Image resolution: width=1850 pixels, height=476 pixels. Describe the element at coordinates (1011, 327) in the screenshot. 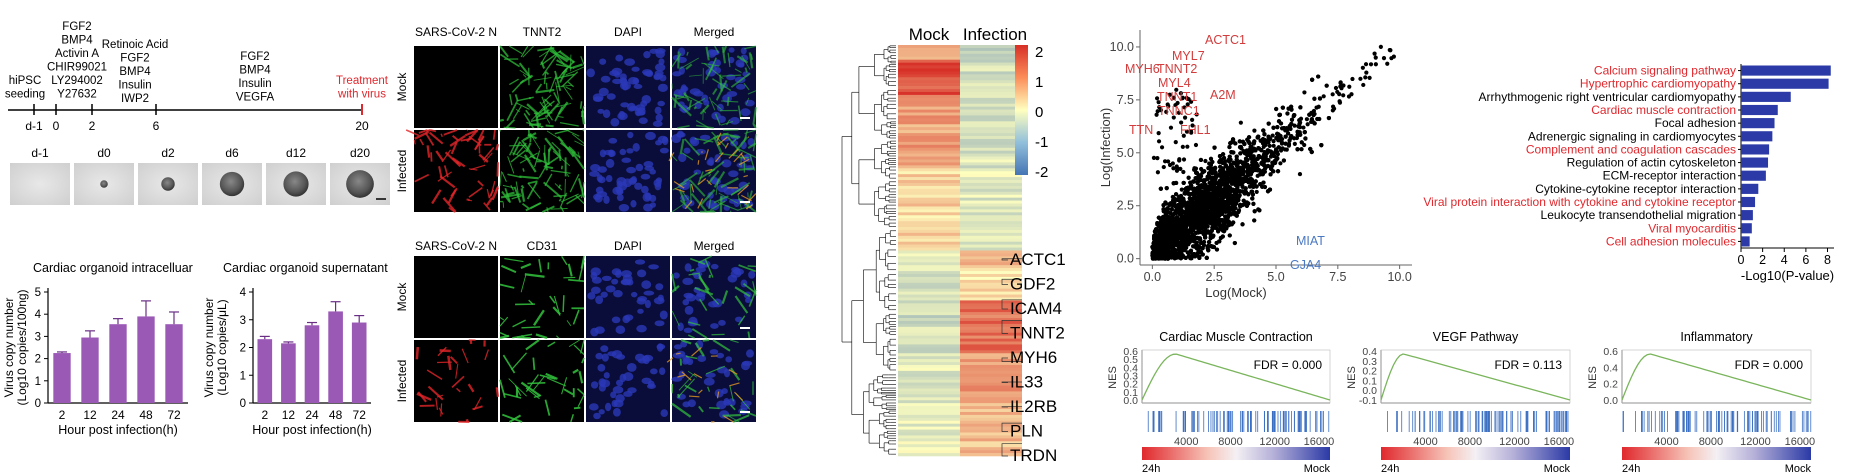

I see `gene-leader-line` at that location.